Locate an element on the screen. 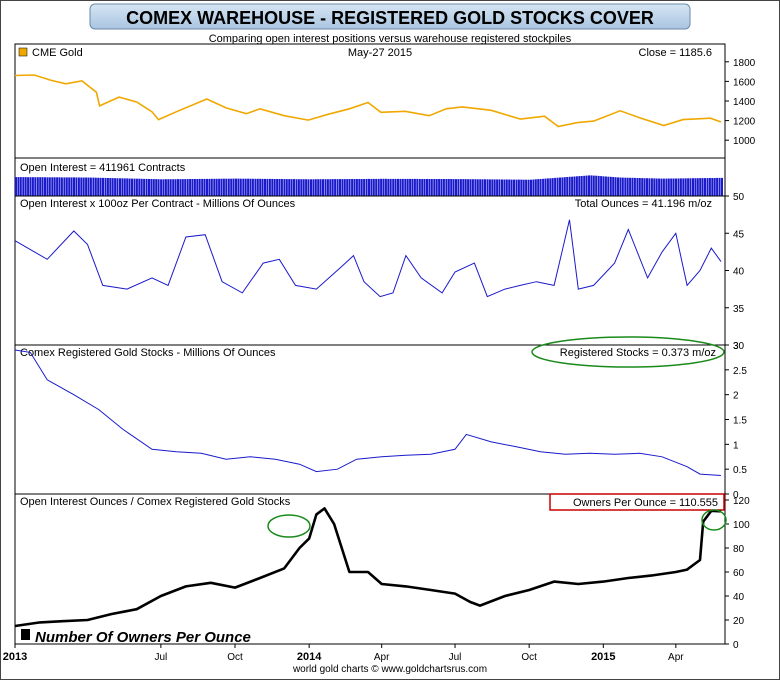  total-ounces-y-tick-label: 45 is located at coordinates (739, 234).